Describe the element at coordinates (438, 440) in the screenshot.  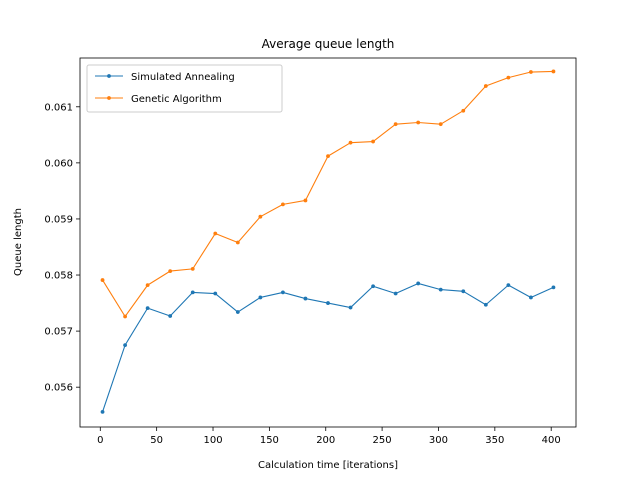
I see `x-tick-label: 300` at that location.